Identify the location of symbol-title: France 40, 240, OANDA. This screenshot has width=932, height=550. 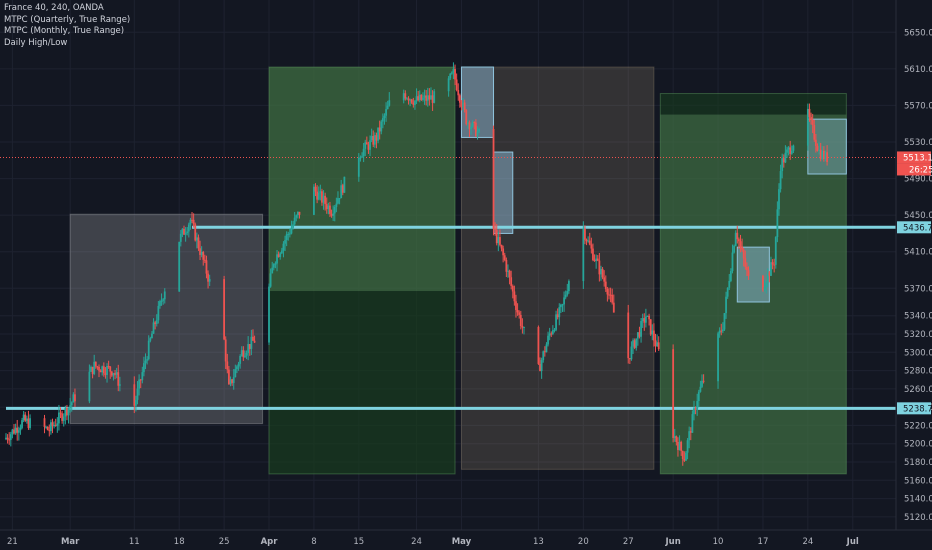
(54, 8).